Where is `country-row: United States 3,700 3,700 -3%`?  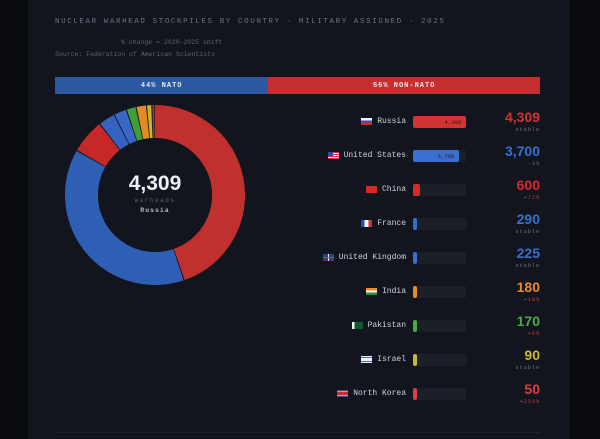 country-row: United States 3,700 3,700 -3% is located at coordinates (425, 156).